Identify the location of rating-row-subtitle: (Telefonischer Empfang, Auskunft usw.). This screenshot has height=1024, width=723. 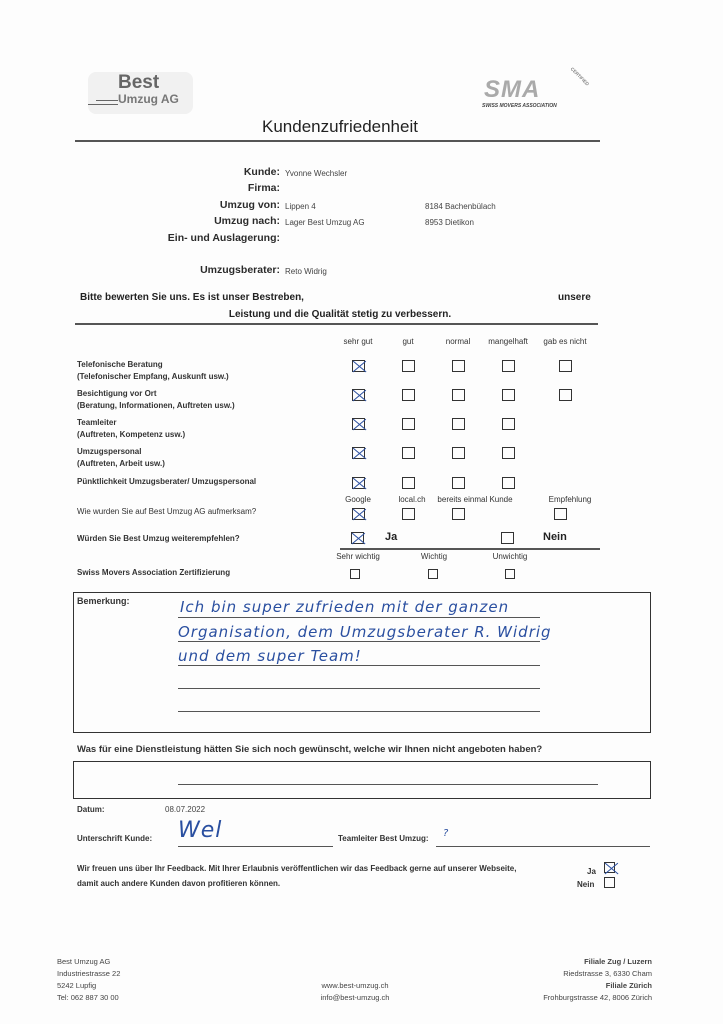
(153, 376).